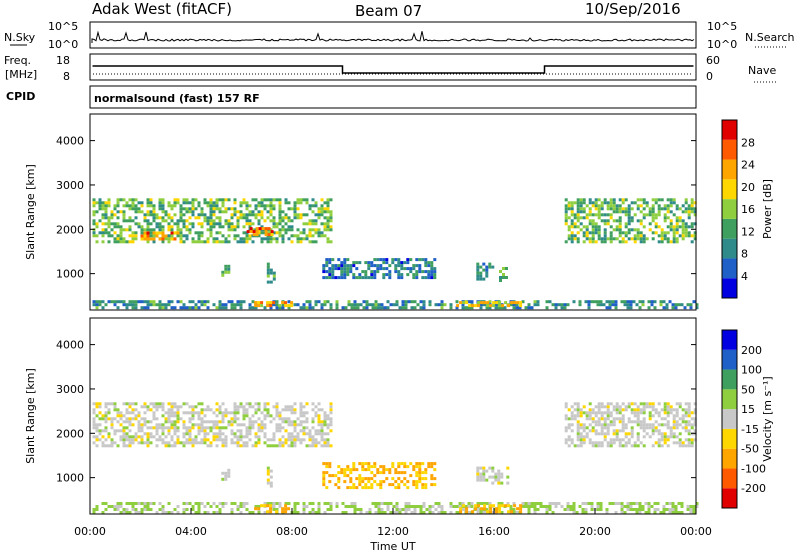 The width and height of the screenshot is (800, 558). I want to click on velocity-xtick-label: 08:00, so click(292, 531).